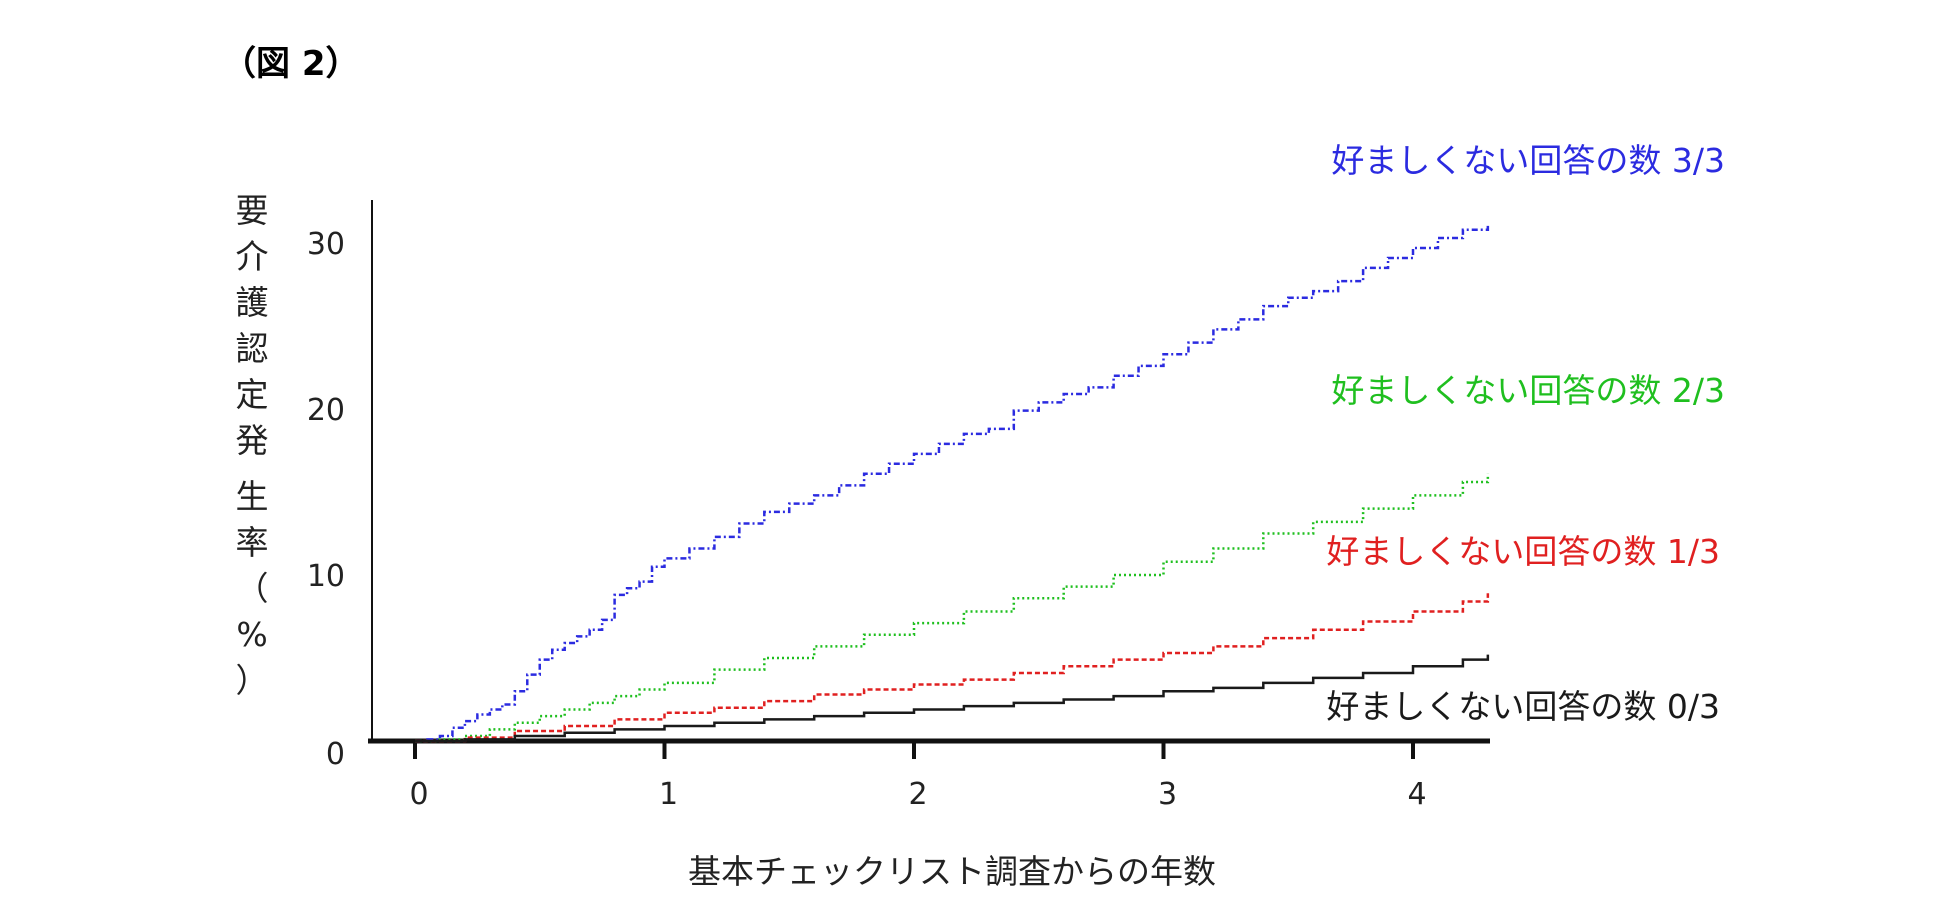 Image resolution: width=1950 pixels, height=917 pixels. I want to click on figure-label: （図 2）, so click(291, 64).